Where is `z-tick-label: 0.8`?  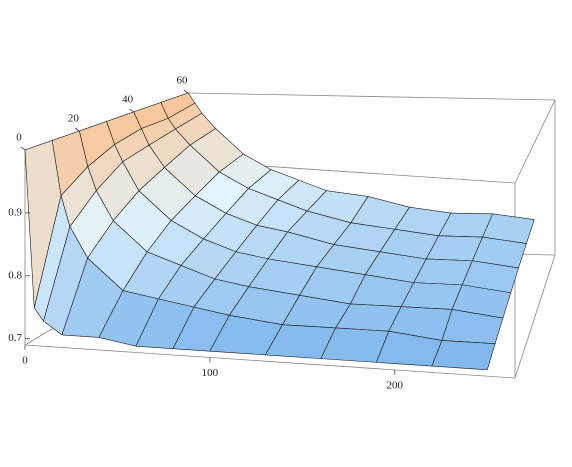
z-tick-label: 0.8 is located at coordinates (15, 275).